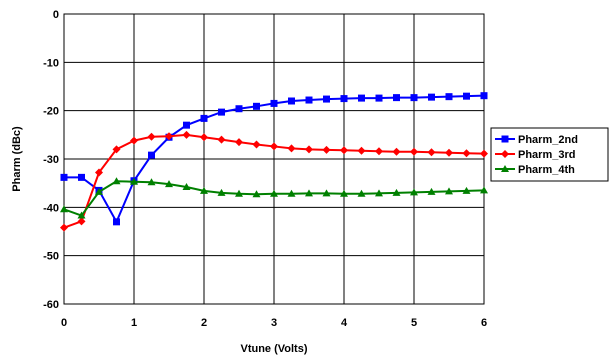 The image size is (613, 360). What do you see at coordinates (546, 155) in the screenshot?
I see `legend-label: Pharm_3rd` at bounding box center [546, 155].